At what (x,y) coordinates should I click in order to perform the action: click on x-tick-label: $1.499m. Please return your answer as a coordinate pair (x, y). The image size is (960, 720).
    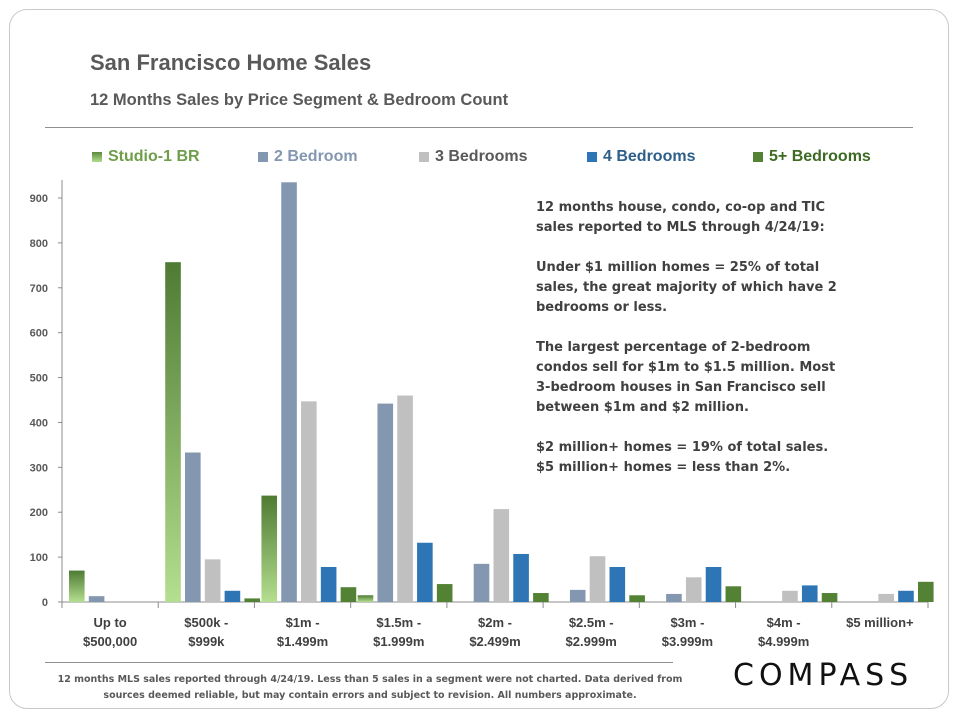
    Looking at the image, I should click on (302, 641).